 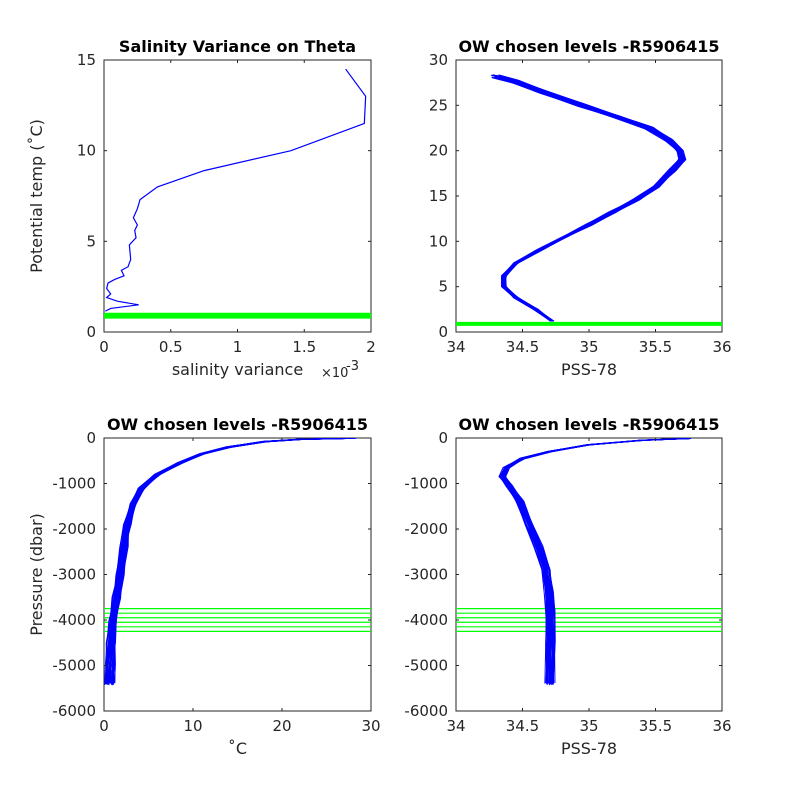 I want to click on chart-title: Salinity Variance on Theta, so click(x=237, y=46).